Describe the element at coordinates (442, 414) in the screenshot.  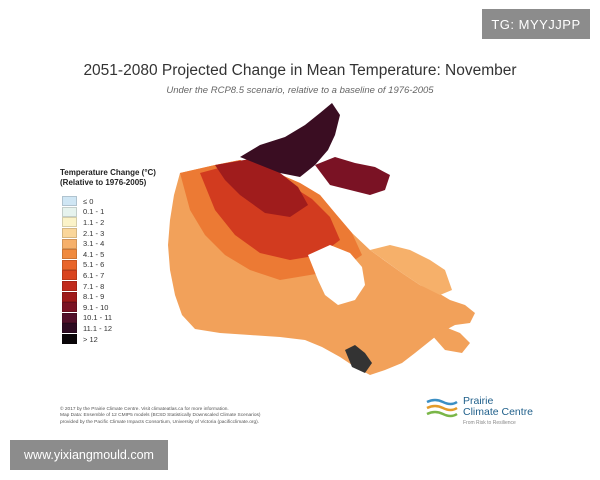
I see `logo-wave-green` at that location.